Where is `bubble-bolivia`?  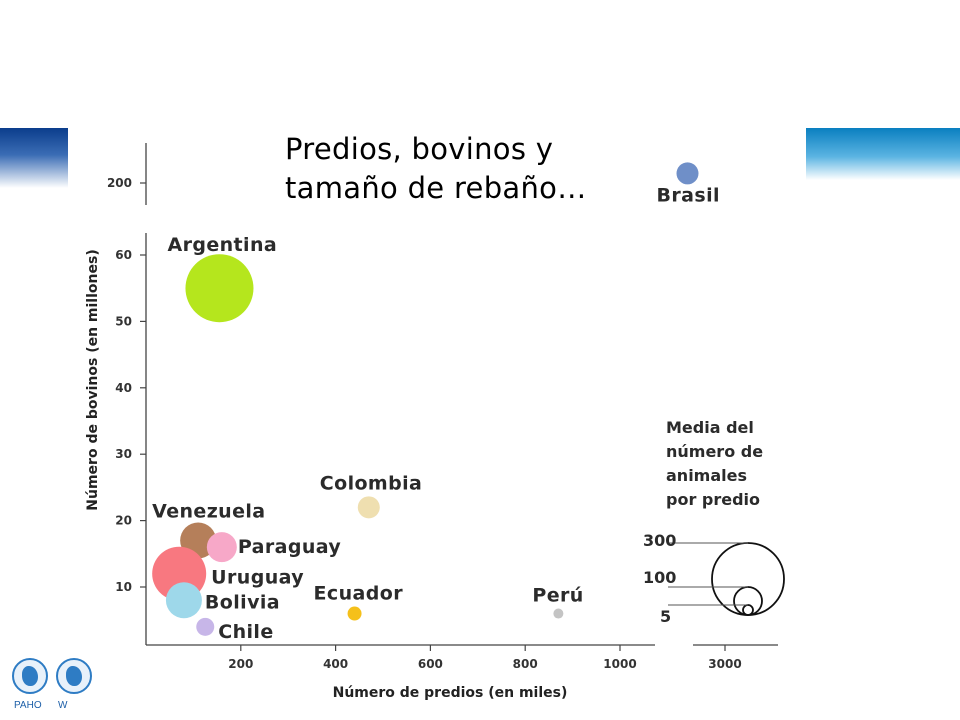 bubble-bolivia is located at coordinates (183, 600).